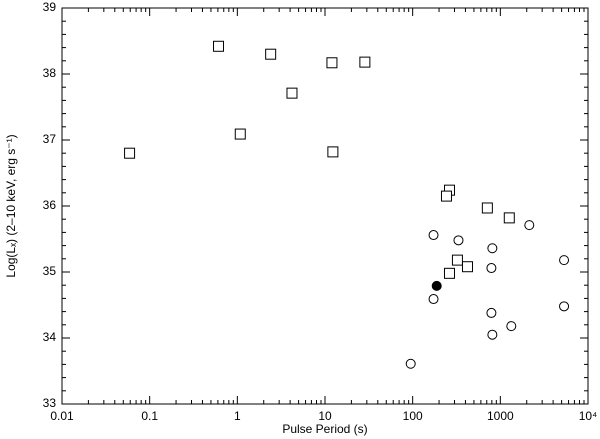  I want to click on x-tick-label: 1, so click(237, 416).